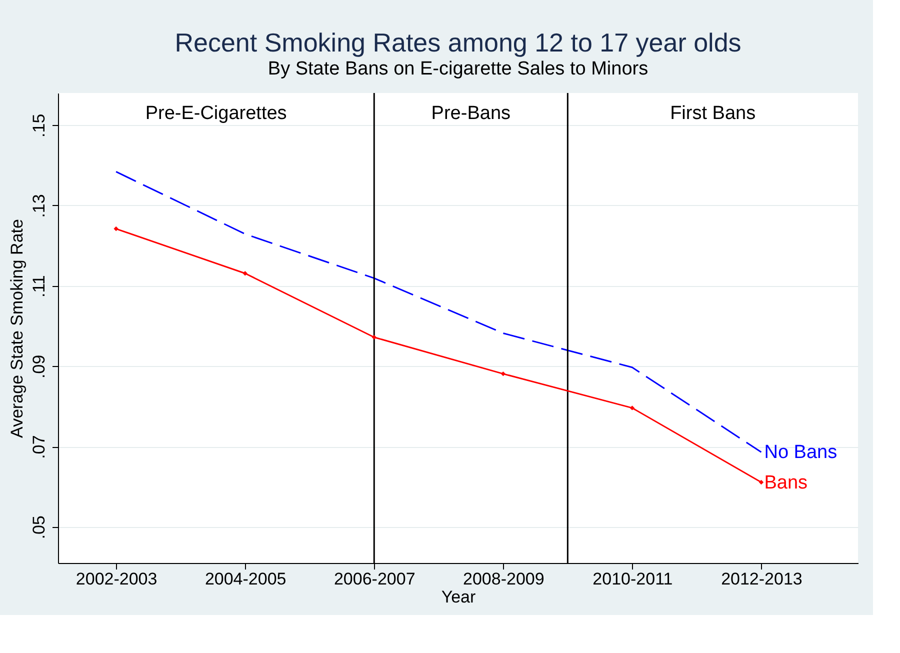  I want to click on chart-title: Recent Smoking Rates among 12 to 17 year olds, so click(458, 42).